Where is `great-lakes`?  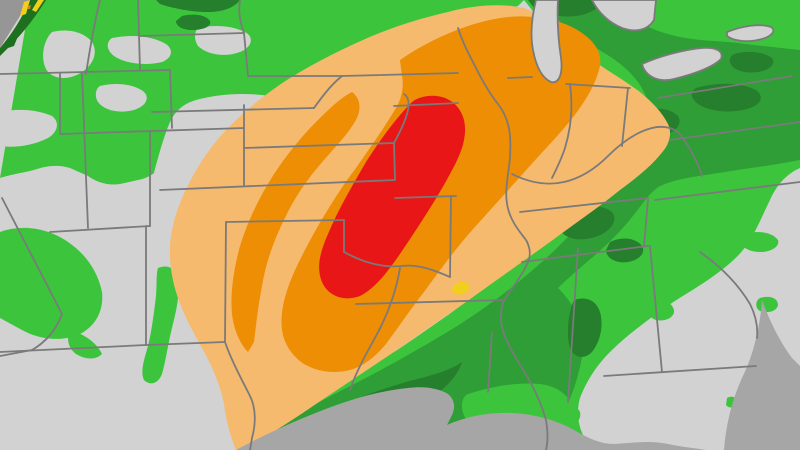
great-lakes is located at coordinates (652, 42).